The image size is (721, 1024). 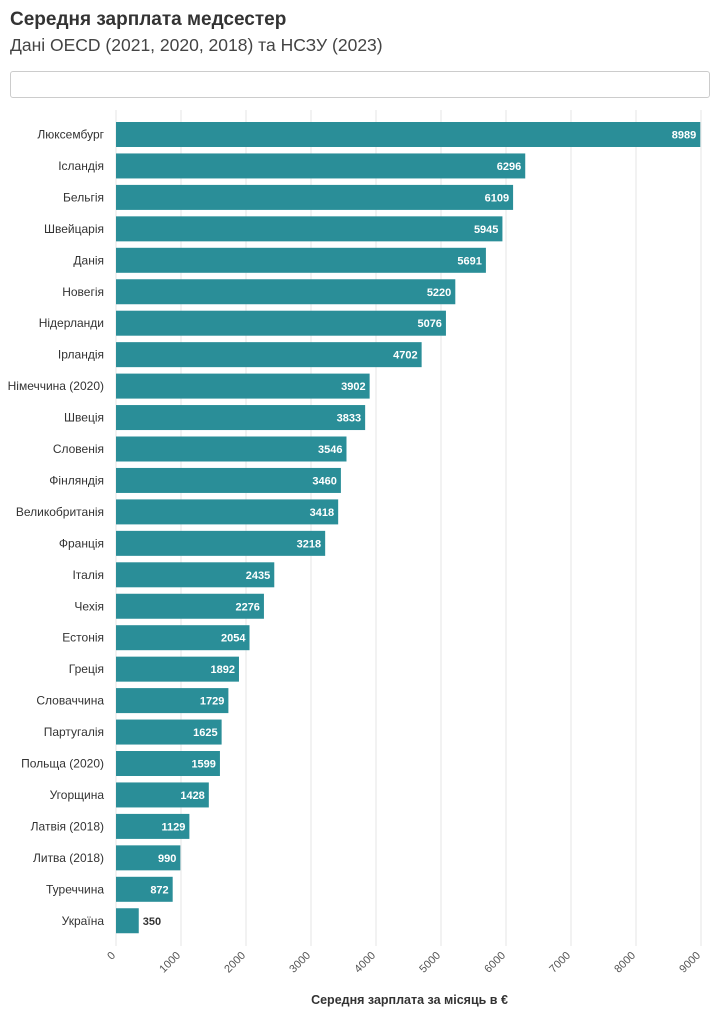 I want to click on search-input, so click(x=360, y=84).